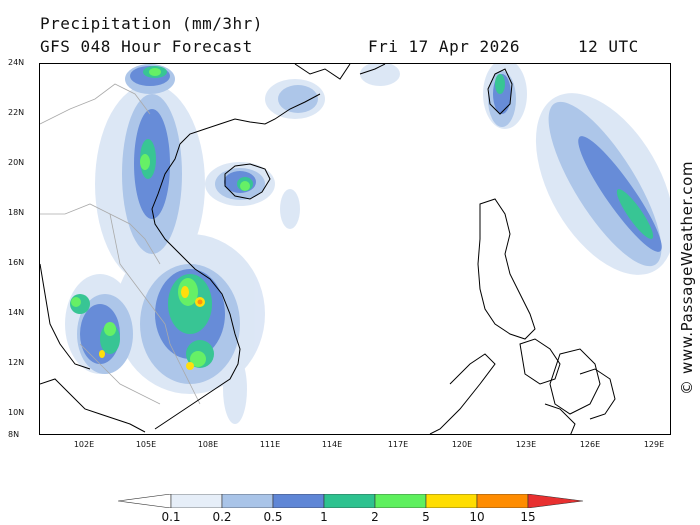 The image size is (700, 525). I want to click on legend-cell-min, so click(145, 501).